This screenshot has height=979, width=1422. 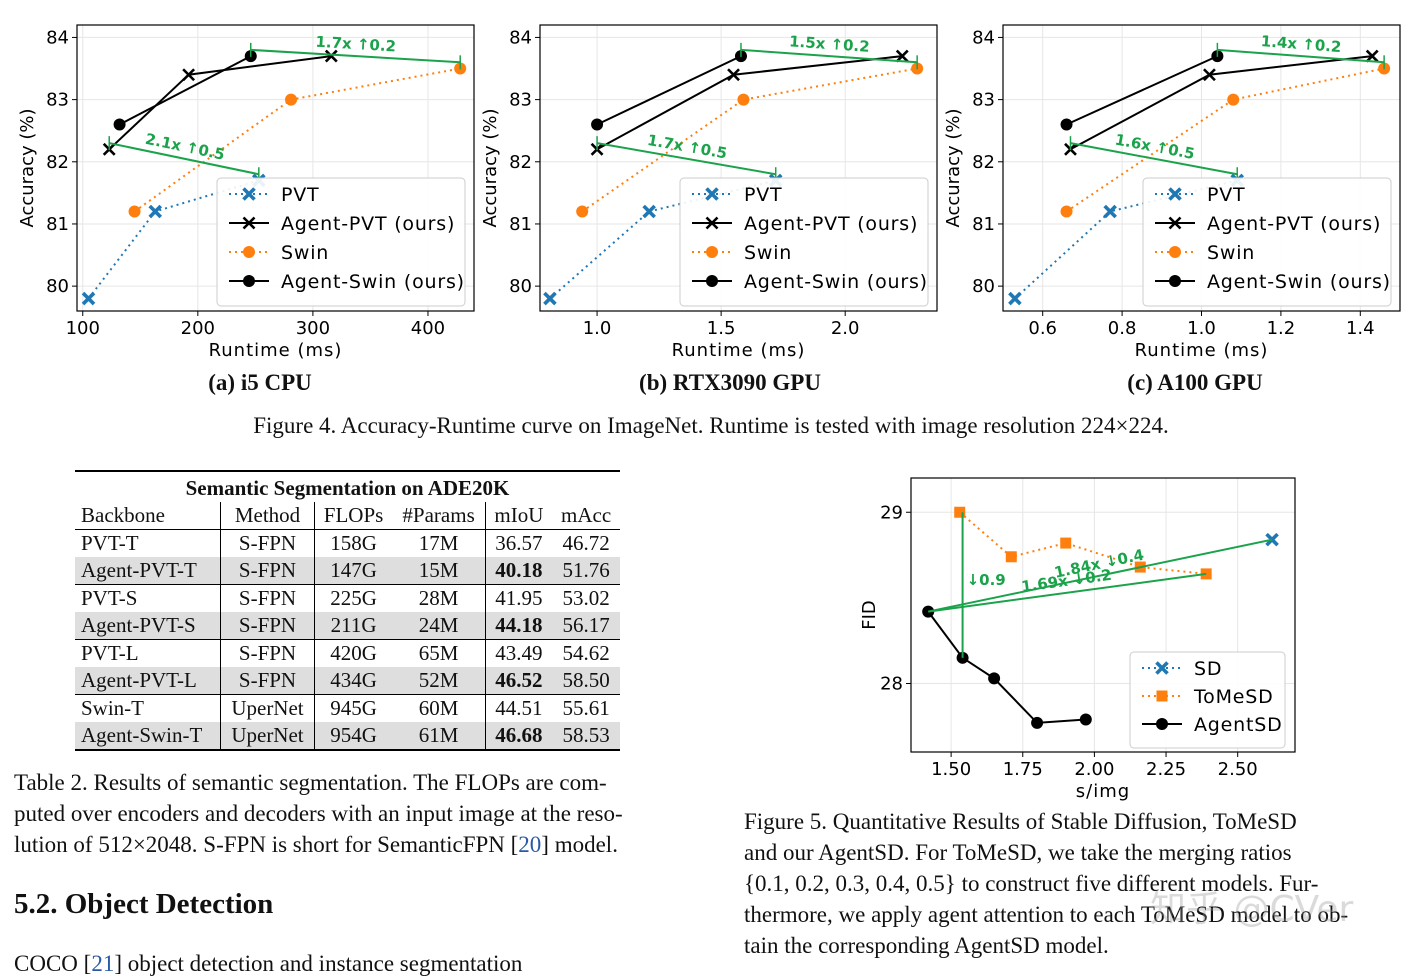 What do you see at coordinates (439, 653) in the screenshot?
I see `table-cell: 65M` at bounding box center [439, 653].